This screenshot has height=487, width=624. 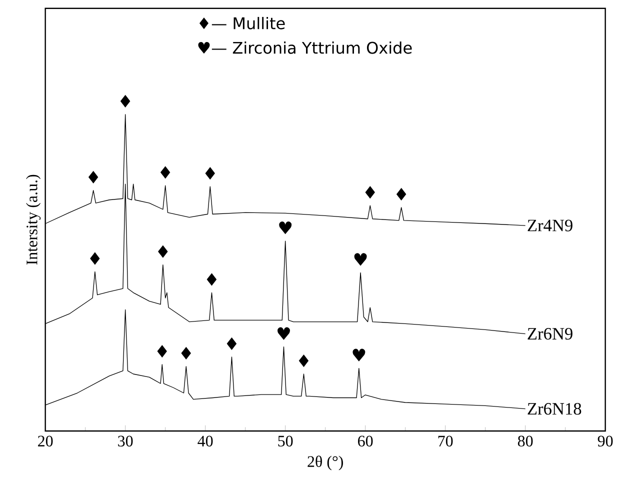 I want to click on x-tick-label: 90, so click(x=605, y=441).